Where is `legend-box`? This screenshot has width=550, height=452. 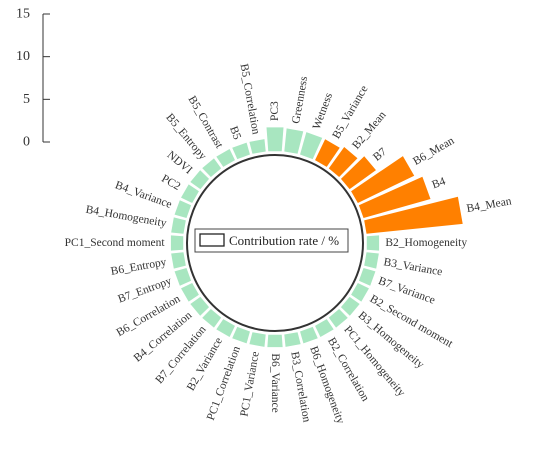 legend-box is located at coordinates (271, 240).